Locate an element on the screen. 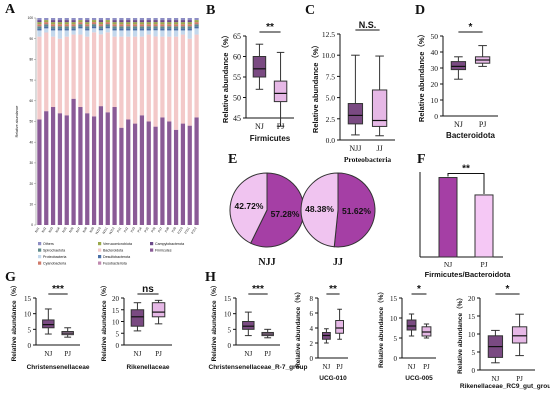 The image size is (550, 400). d-y-tick-label: 10 is located at coordinates (435, 100).